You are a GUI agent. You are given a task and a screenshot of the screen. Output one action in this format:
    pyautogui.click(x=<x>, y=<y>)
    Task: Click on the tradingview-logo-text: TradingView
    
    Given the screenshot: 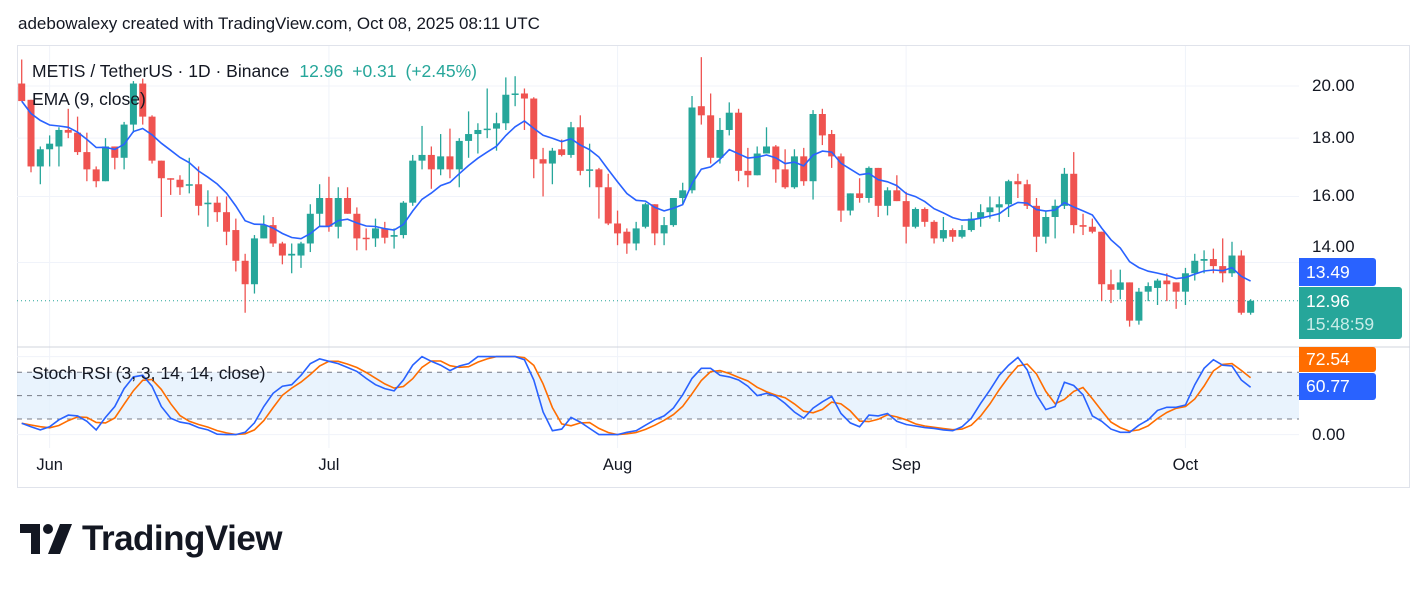 What is the action you would take?
    pyautogui.click(x=182, y=538)
    